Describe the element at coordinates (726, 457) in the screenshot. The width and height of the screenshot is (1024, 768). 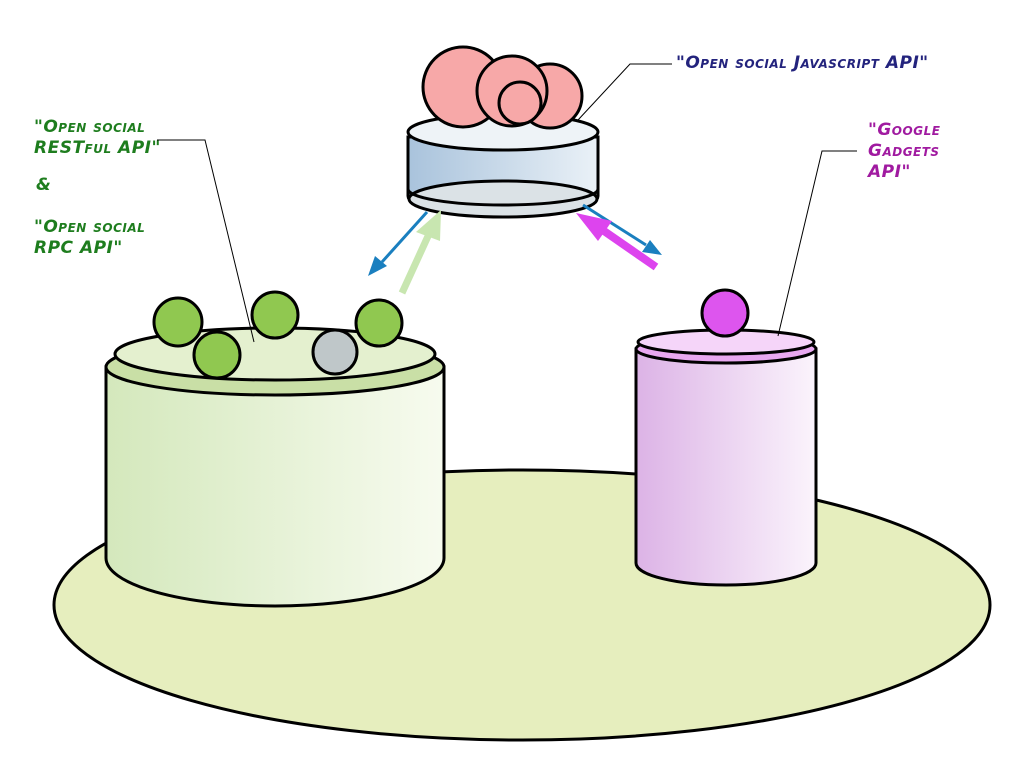
I see `google-gadgets-cylinder` at that location.